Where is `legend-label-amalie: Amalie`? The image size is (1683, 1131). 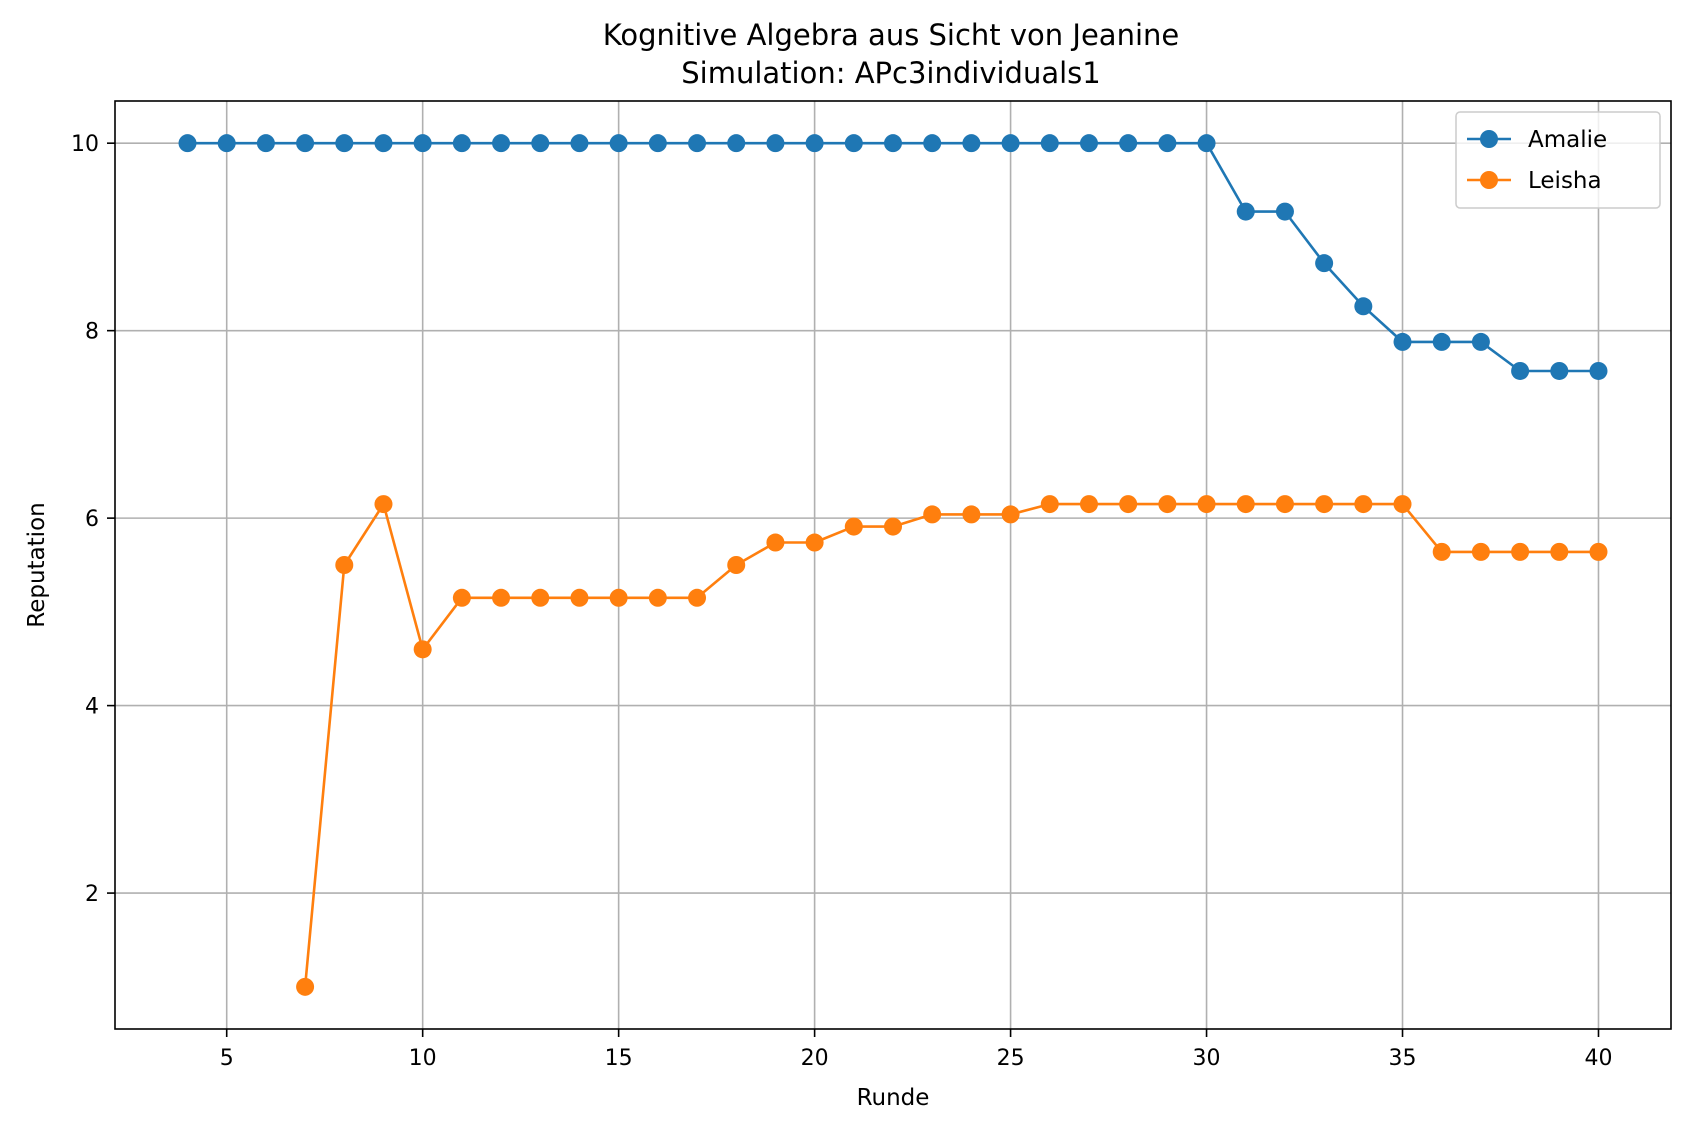
legend-label-amalie: Amalie is located at coordinates (1567, 140).